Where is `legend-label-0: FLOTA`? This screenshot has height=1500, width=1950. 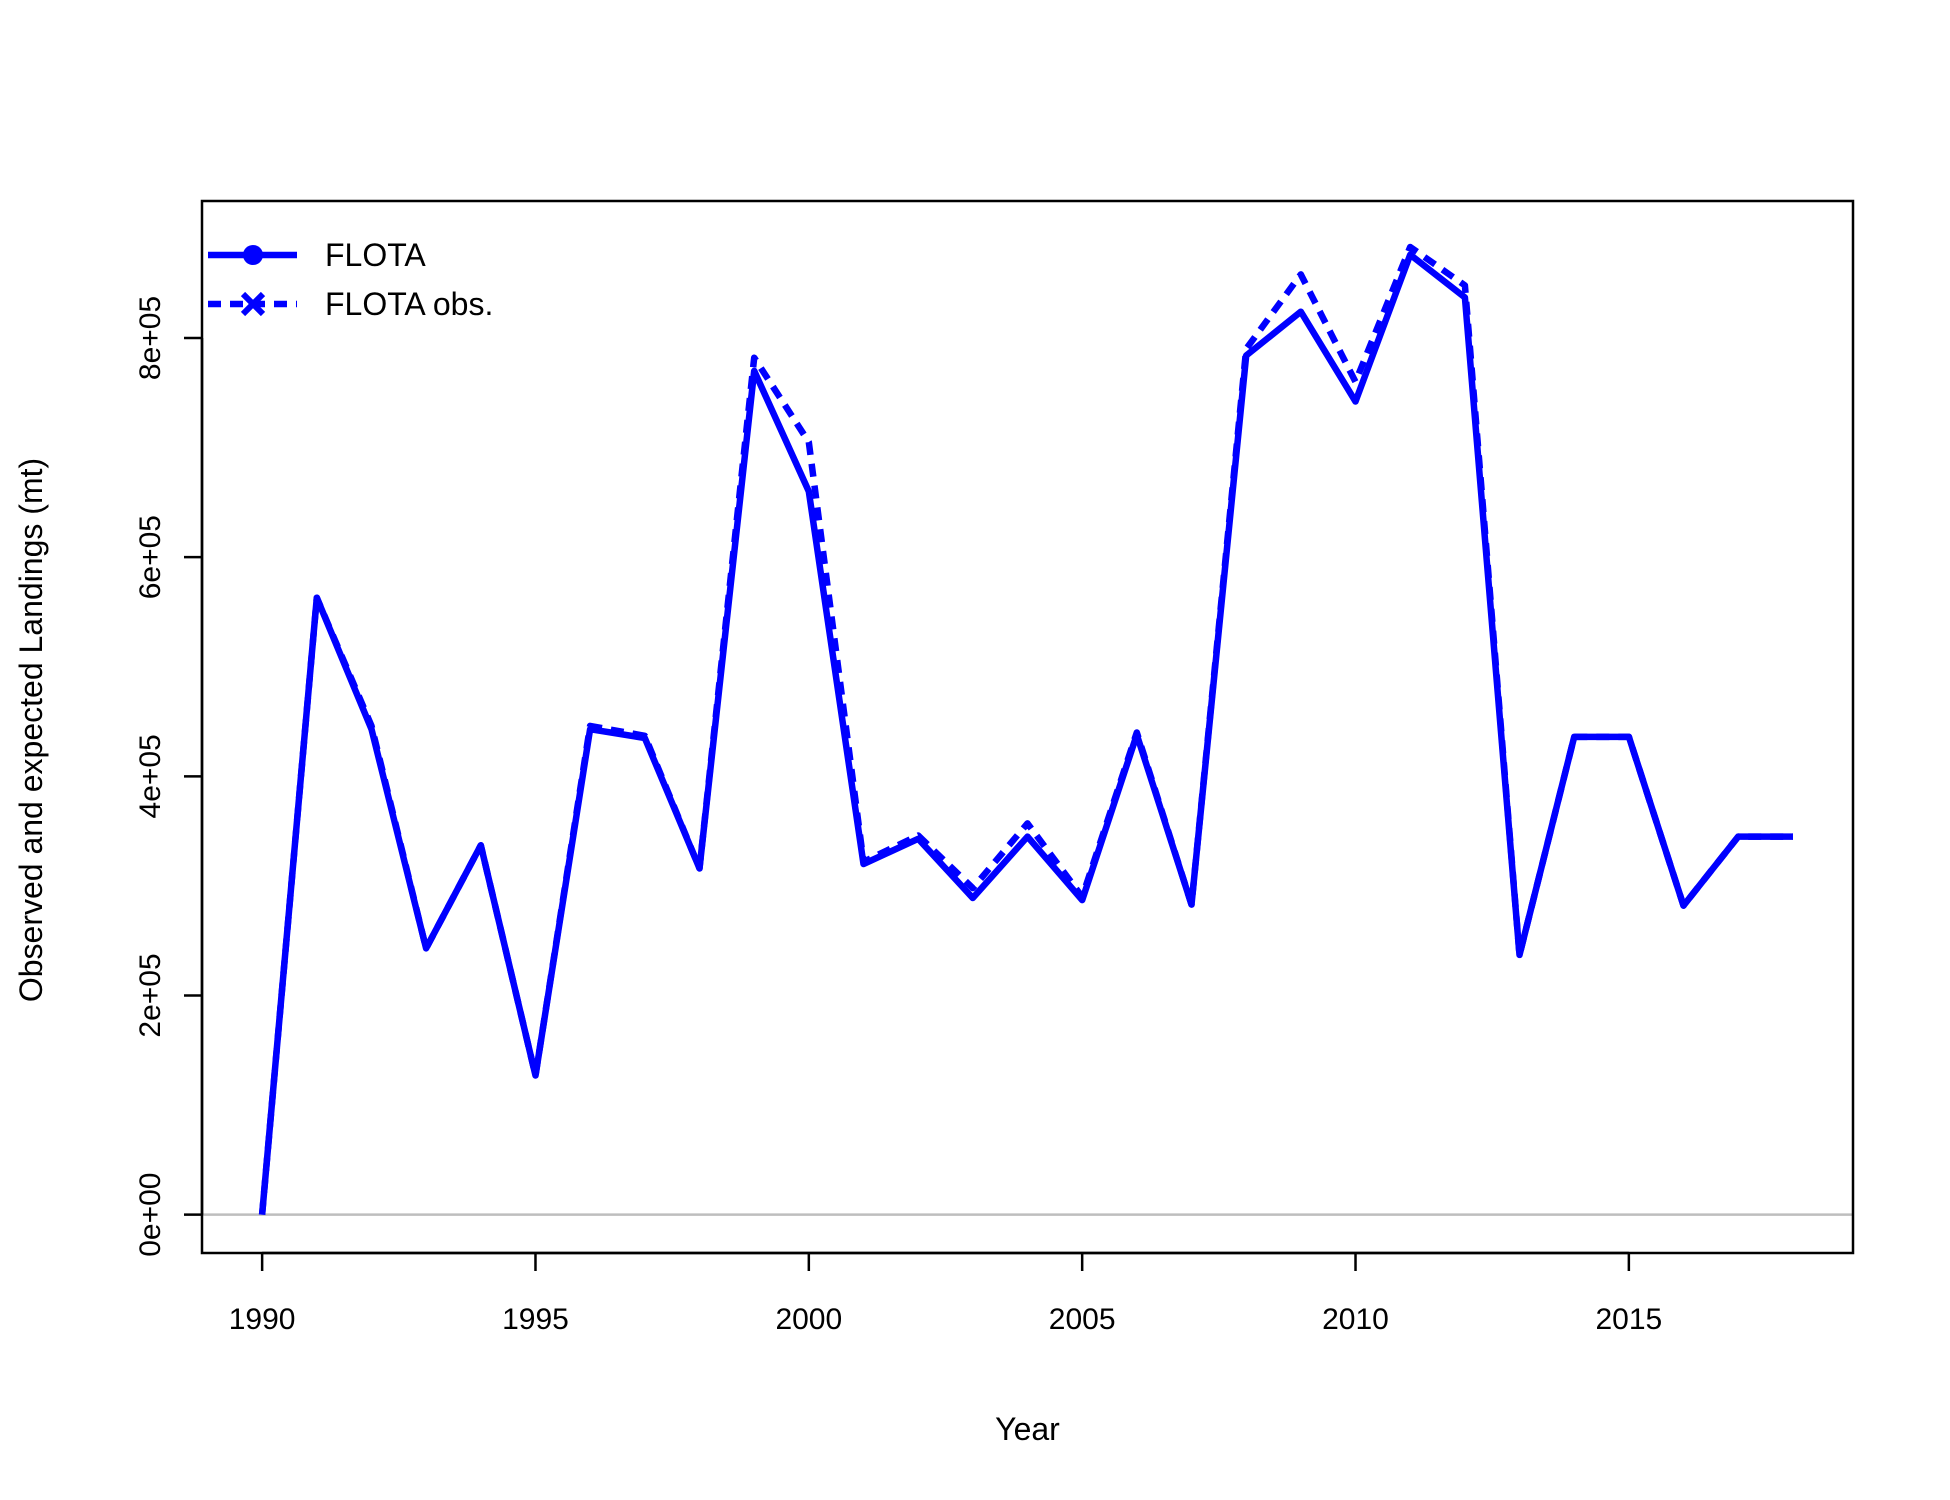
legend-label-0: FLOTA is located at coordinates (375, 255).